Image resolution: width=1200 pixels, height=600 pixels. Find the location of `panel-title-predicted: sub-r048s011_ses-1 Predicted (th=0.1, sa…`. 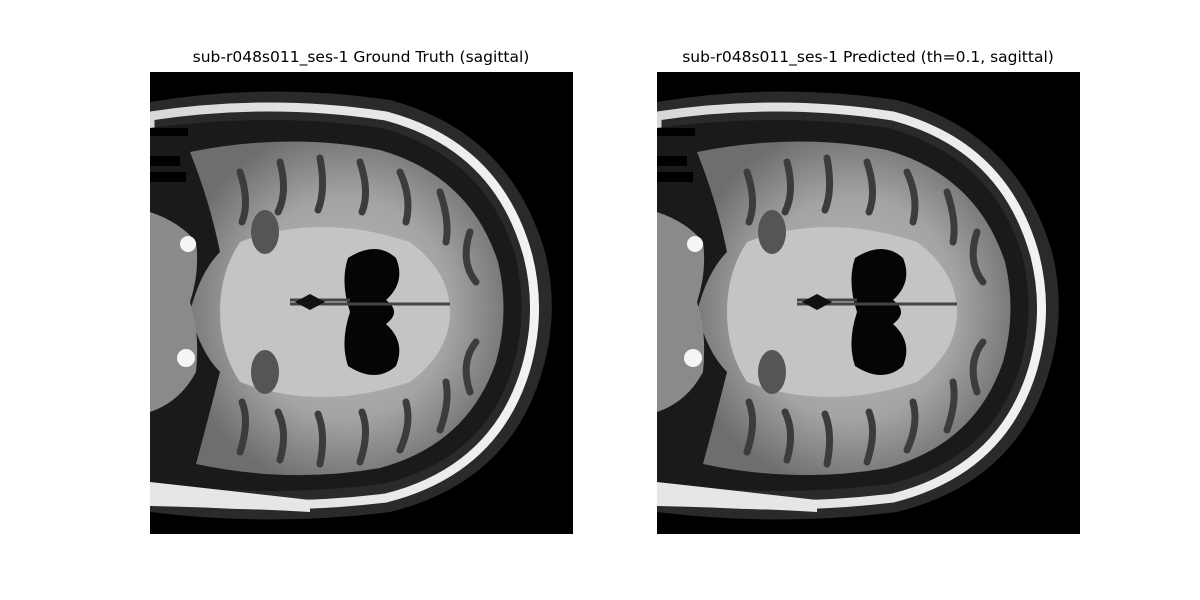

panel-title-predicted: sub-r048s011_ses-1 Predicted (th=0.1, sa… is located at coordinates (868, 57).